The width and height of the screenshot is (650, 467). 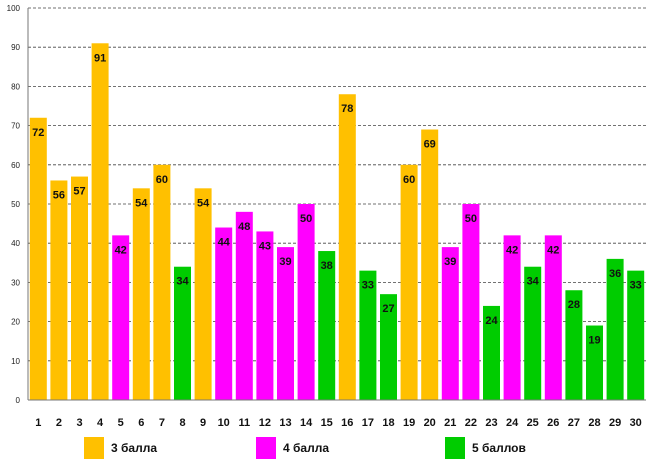 I want to click on data-label-17: 33, so click(x=368, y=286).